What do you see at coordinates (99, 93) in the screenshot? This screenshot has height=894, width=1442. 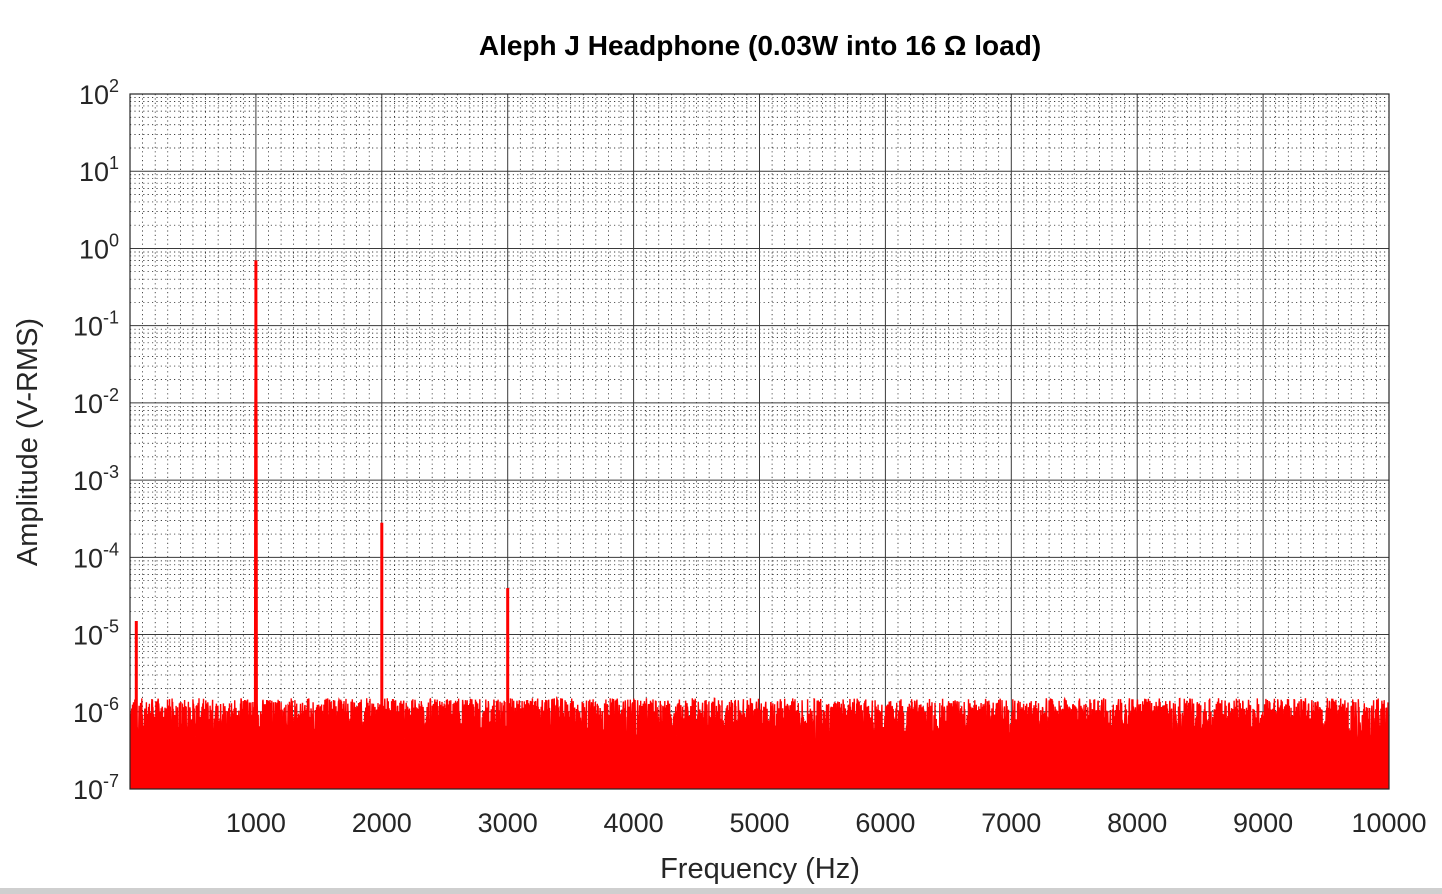 I see `y-tick-label: 10²` at bounding box center [99, 93].